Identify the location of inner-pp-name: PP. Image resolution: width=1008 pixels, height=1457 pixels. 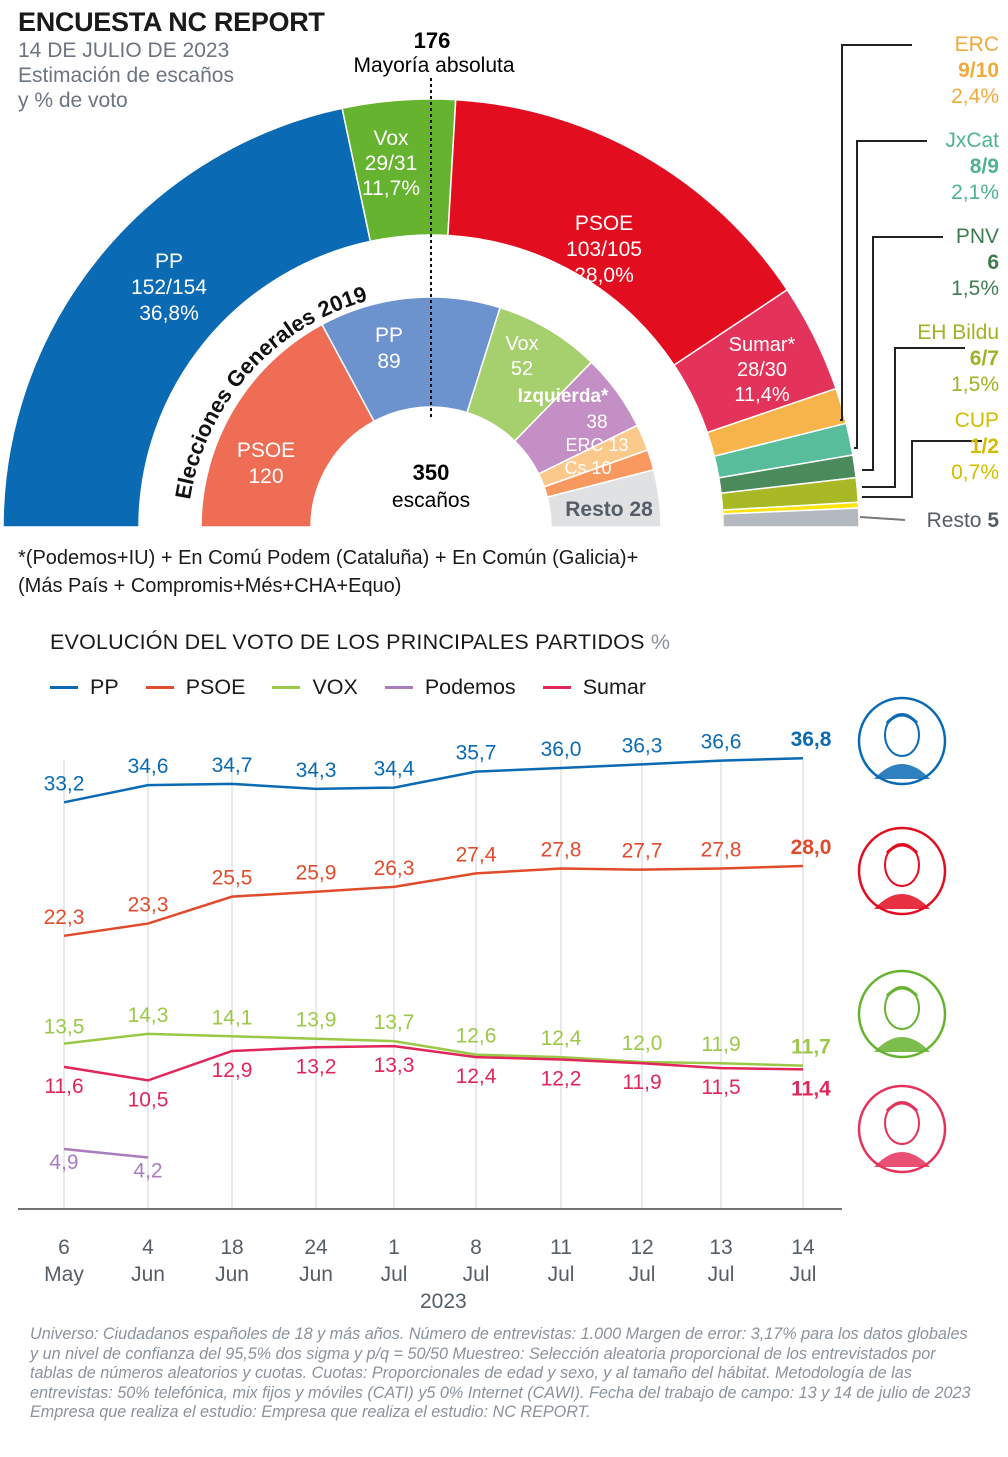
(389, 335).